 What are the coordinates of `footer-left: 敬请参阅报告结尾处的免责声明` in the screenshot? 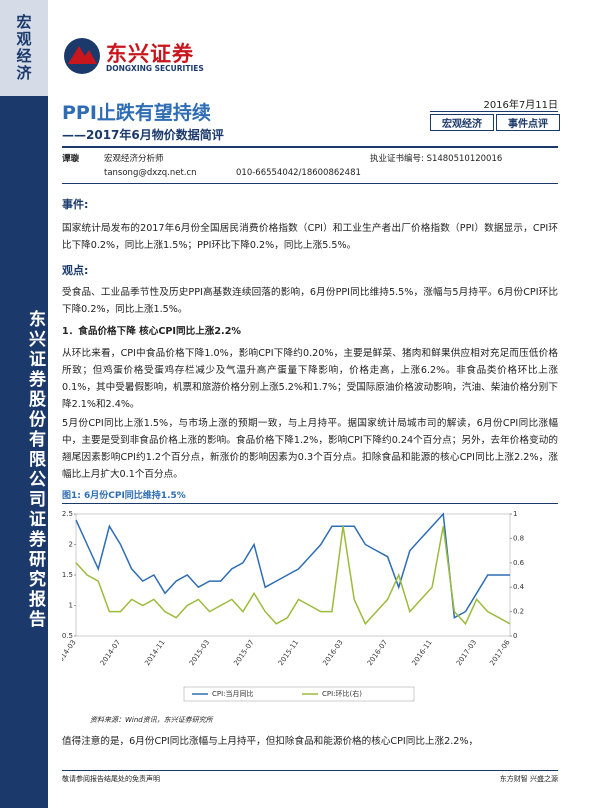 It's located at (111, 779).